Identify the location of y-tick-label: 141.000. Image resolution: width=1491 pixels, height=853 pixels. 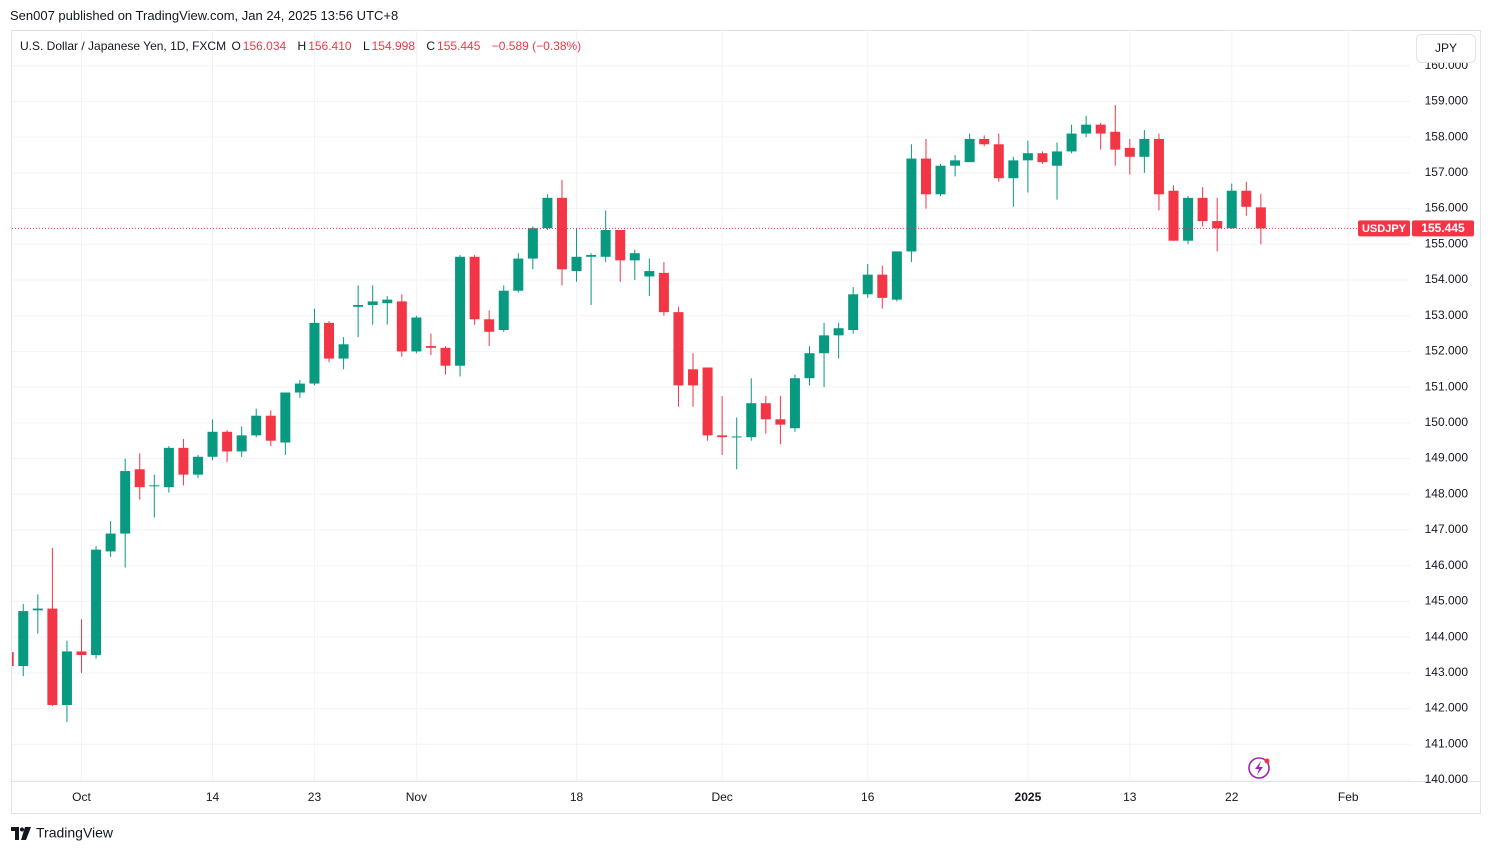
(1447, 743).